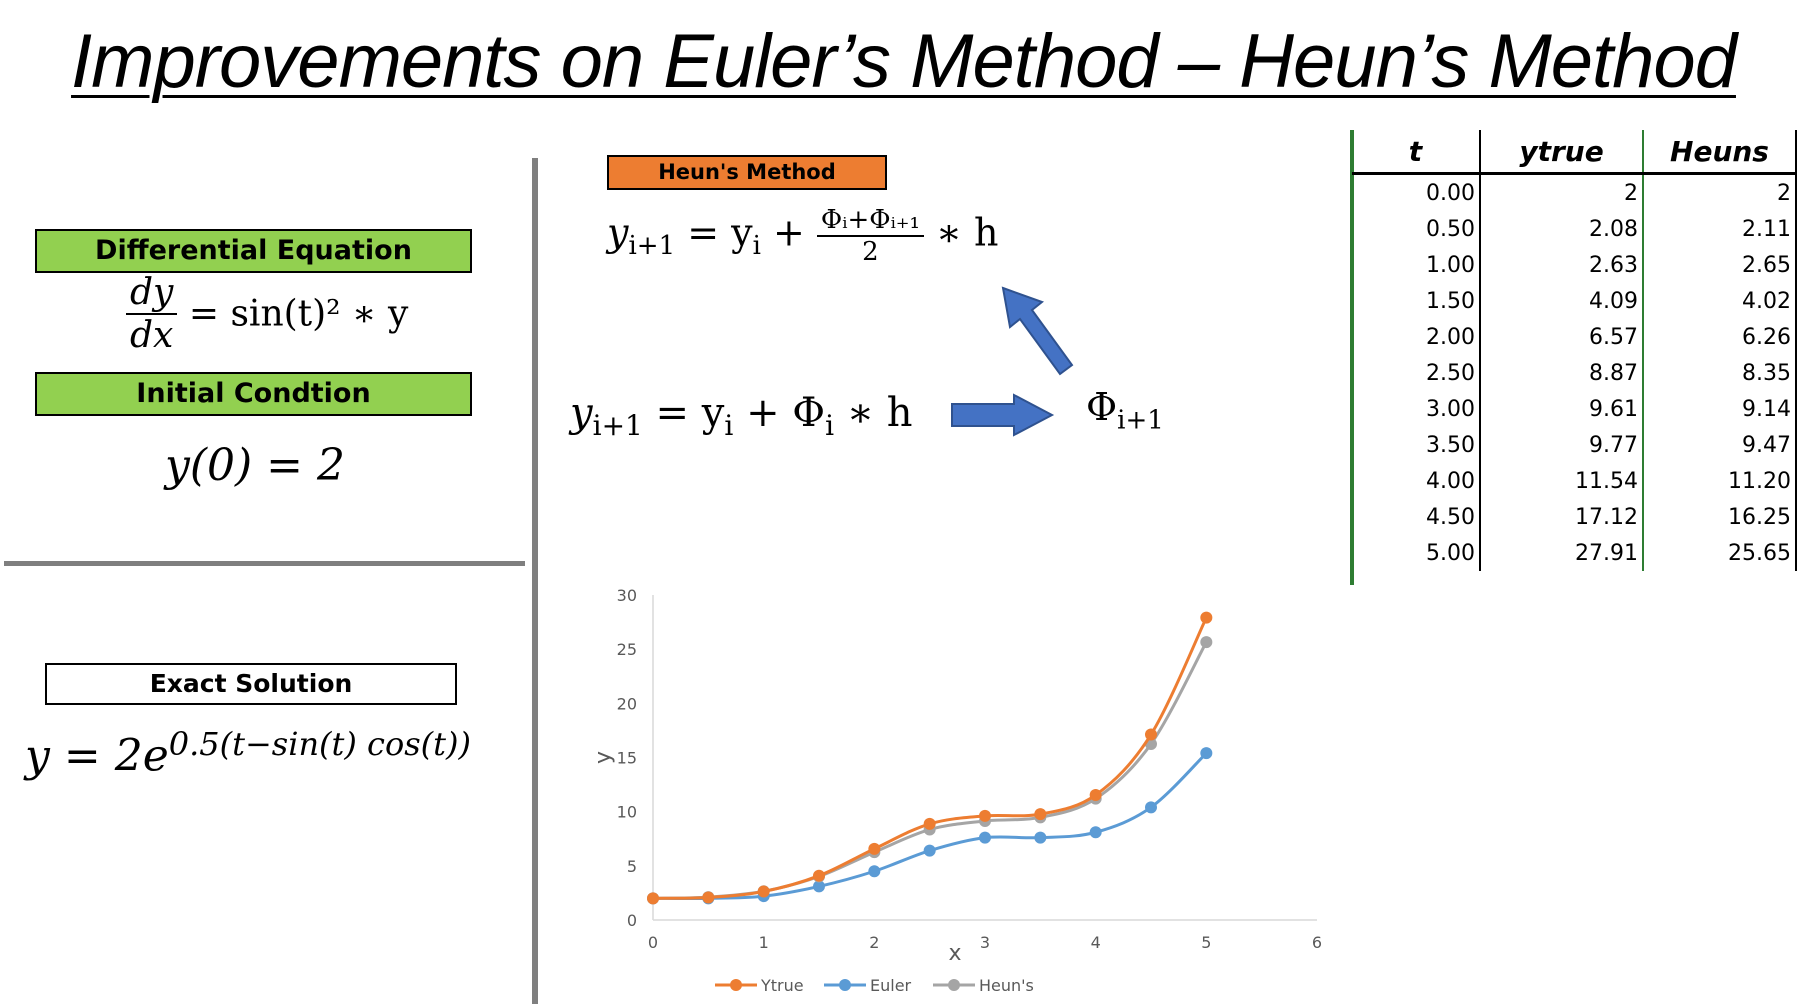  I want to click on differential-equation: dy dx = sin(t)² ∗ y, so click(267, 314).